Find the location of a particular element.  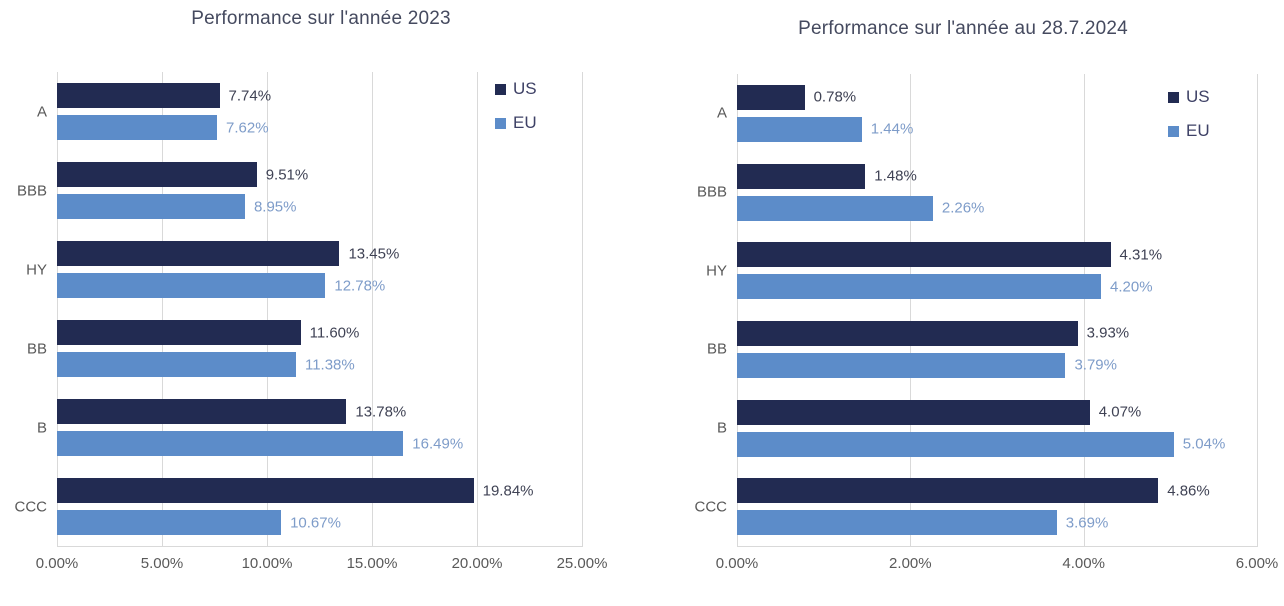

bar-value-label-eu: 8.95% is located at coordinates (275, 206).